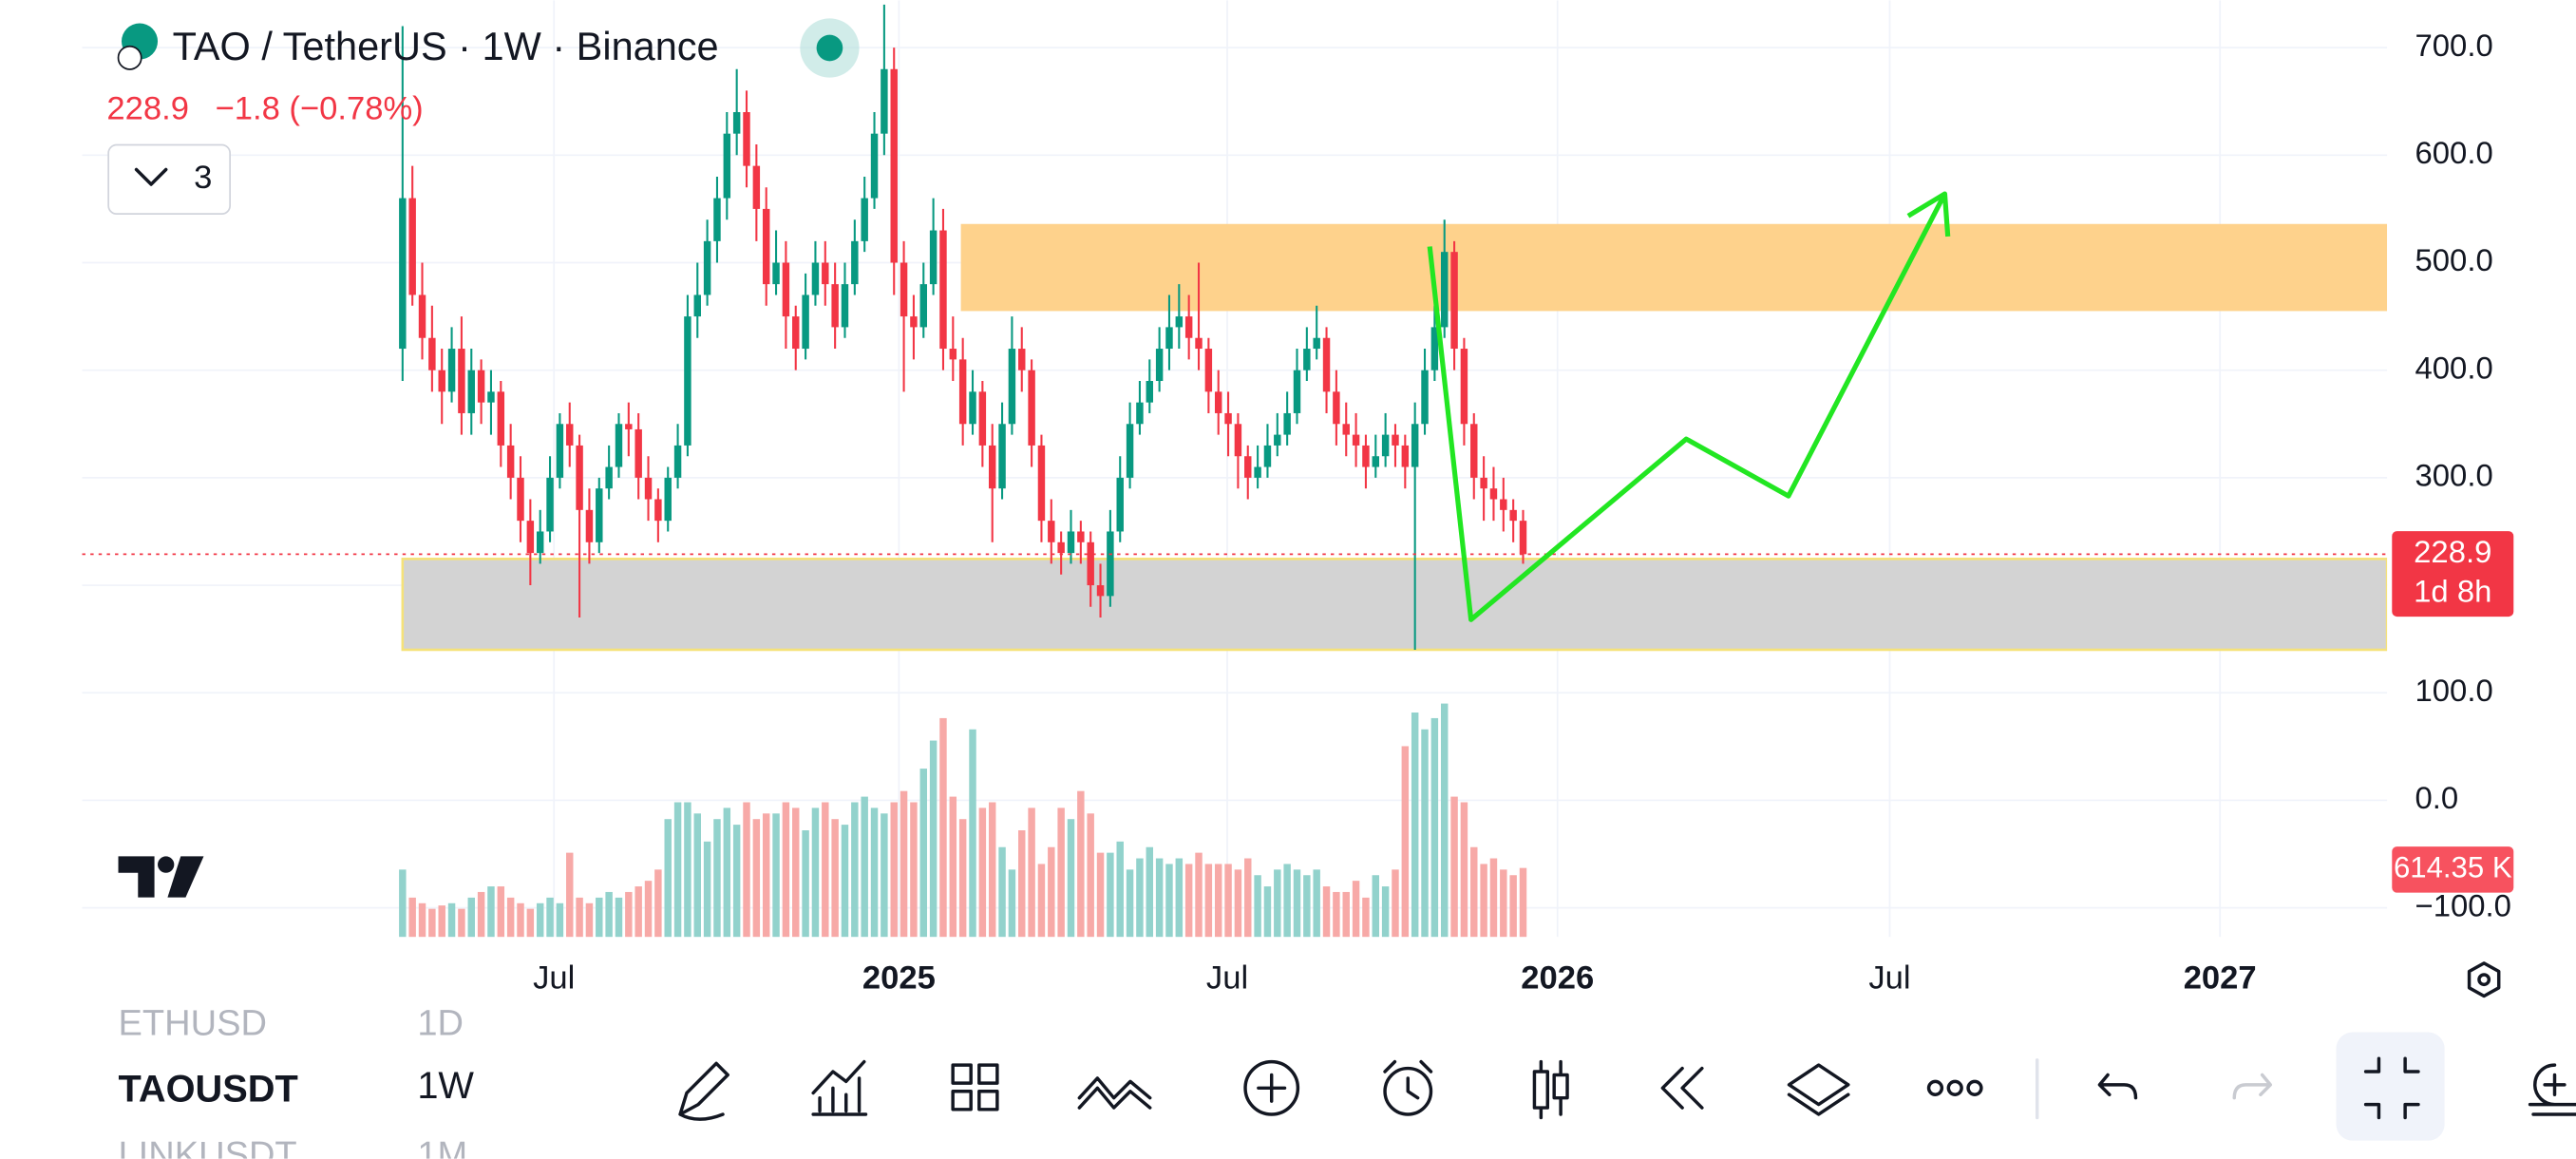 This screenshot has width=2576, height=1159. What do you see at coordinates (445, 1086) in the screenshot?
I see `symbol-interval: 1W` at bounding box center [445, 1086].